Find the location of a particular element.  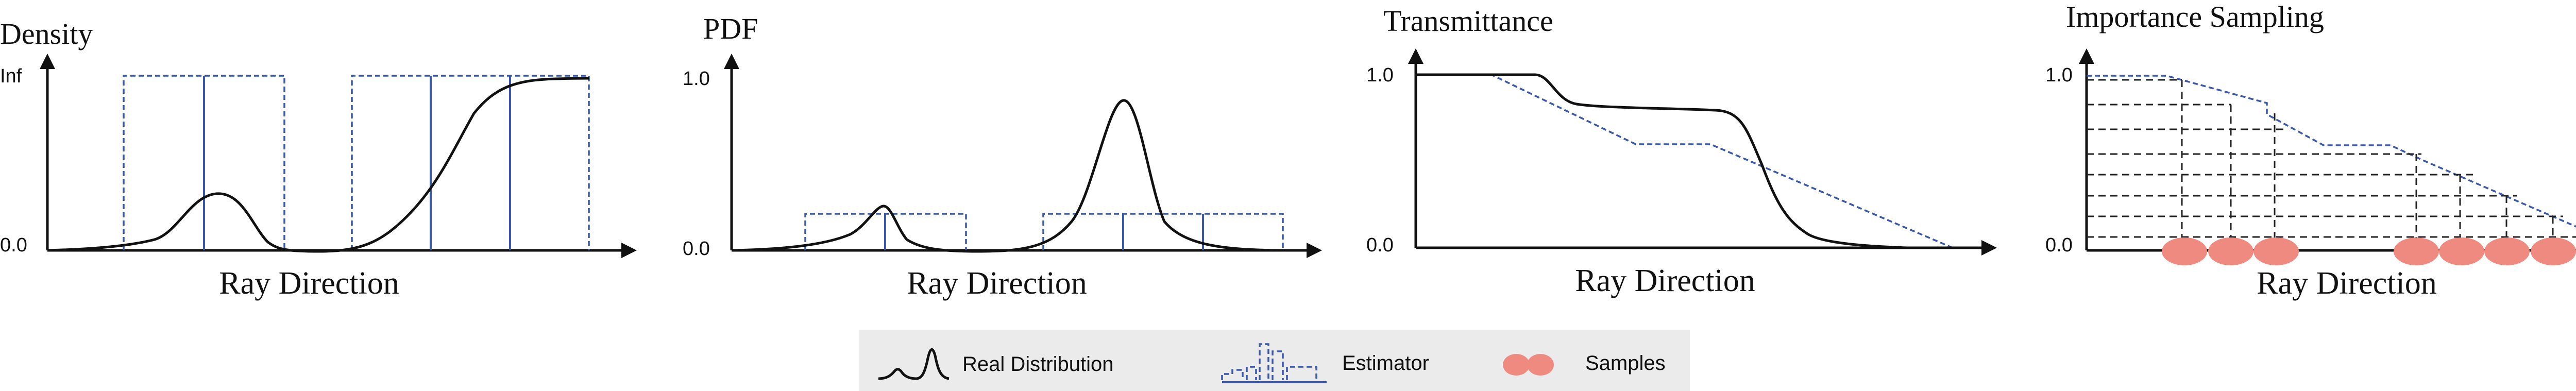

legend-label-estimator: Estimator is located at coordinates (1385, 363).